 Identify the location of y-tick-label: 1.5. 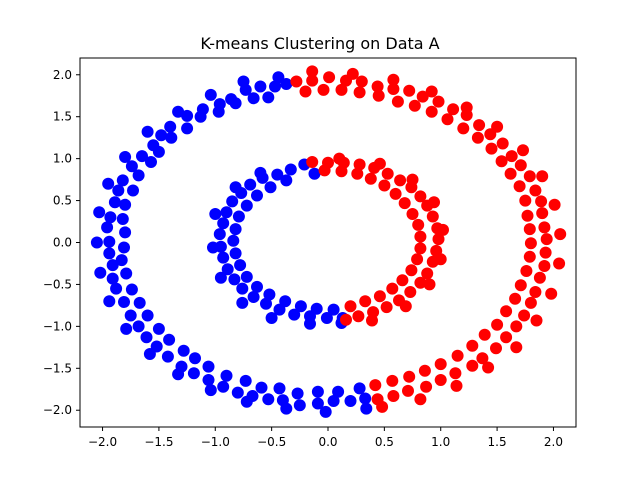
(62, 117).